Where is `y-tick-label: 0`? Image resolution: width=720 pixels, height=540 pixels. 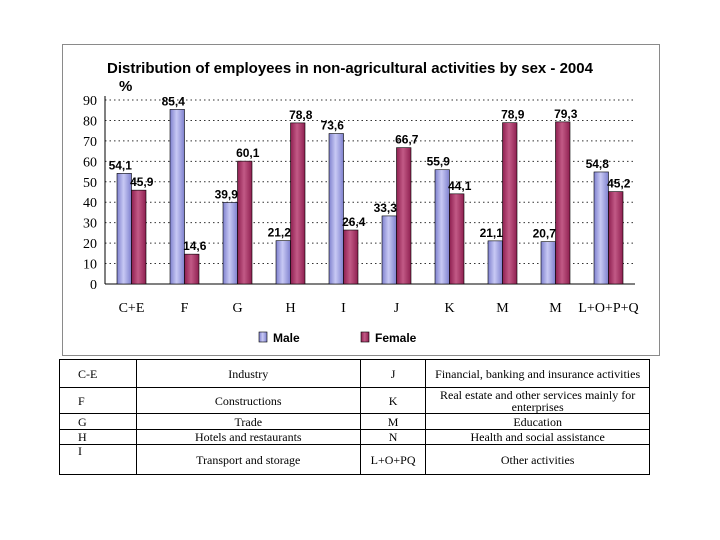
y-tick-label: 0 is located at coordinates (93, 285).